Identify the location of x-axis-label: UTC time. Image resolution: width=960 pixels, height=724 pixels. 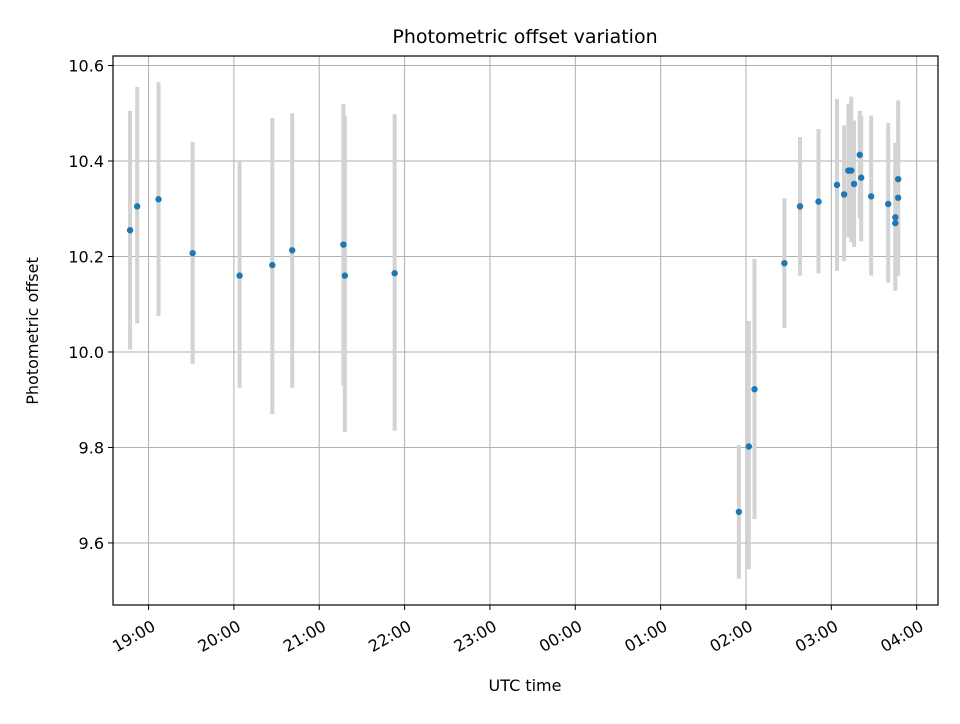
(525, 685).